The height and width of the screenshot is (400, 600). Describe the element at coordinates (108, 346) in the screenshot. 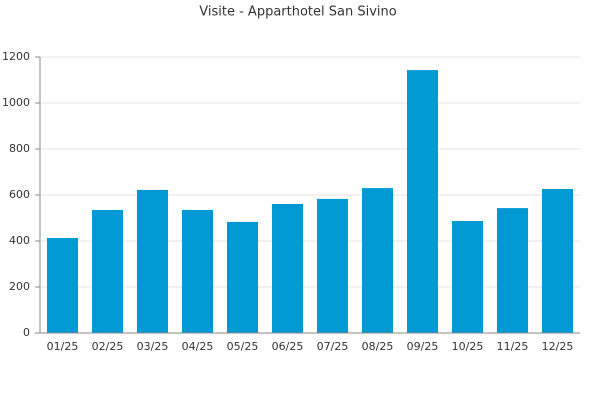

I see `x-tick-label: 02/25` at that location.